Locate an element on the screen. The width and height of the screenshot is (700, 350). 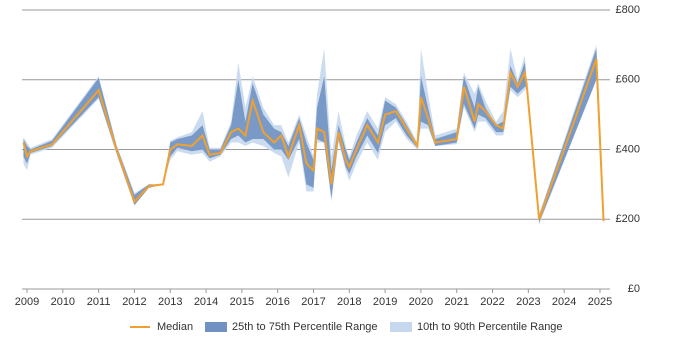
x-tick-label: 2014 is located at coordinates (206, 302).